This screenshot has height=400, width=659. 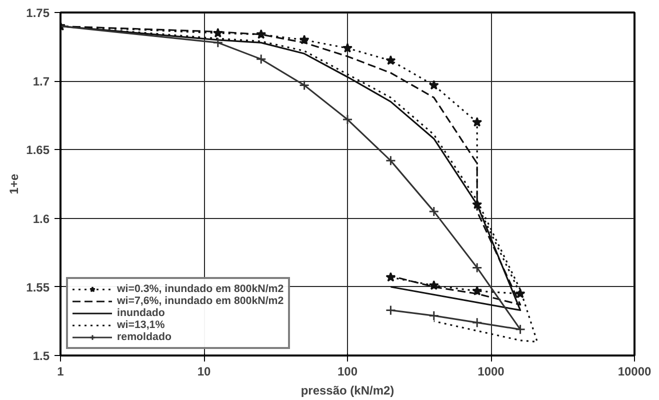 I want to click on y-tick-label: 1.6, so click(x=41, y=219).